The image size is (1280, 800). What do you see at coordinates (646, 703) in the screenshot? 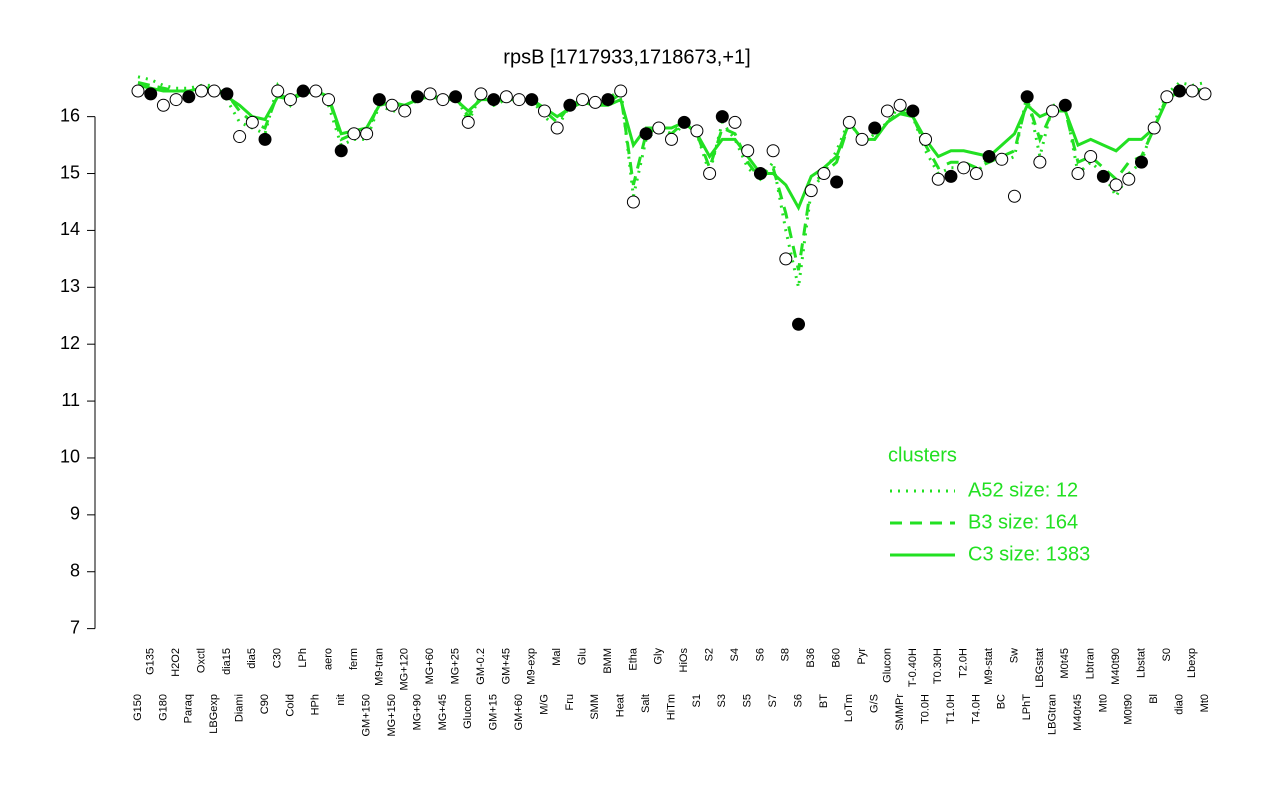
I see `x-tick-label: Salt` at bounding box center [646, 703].